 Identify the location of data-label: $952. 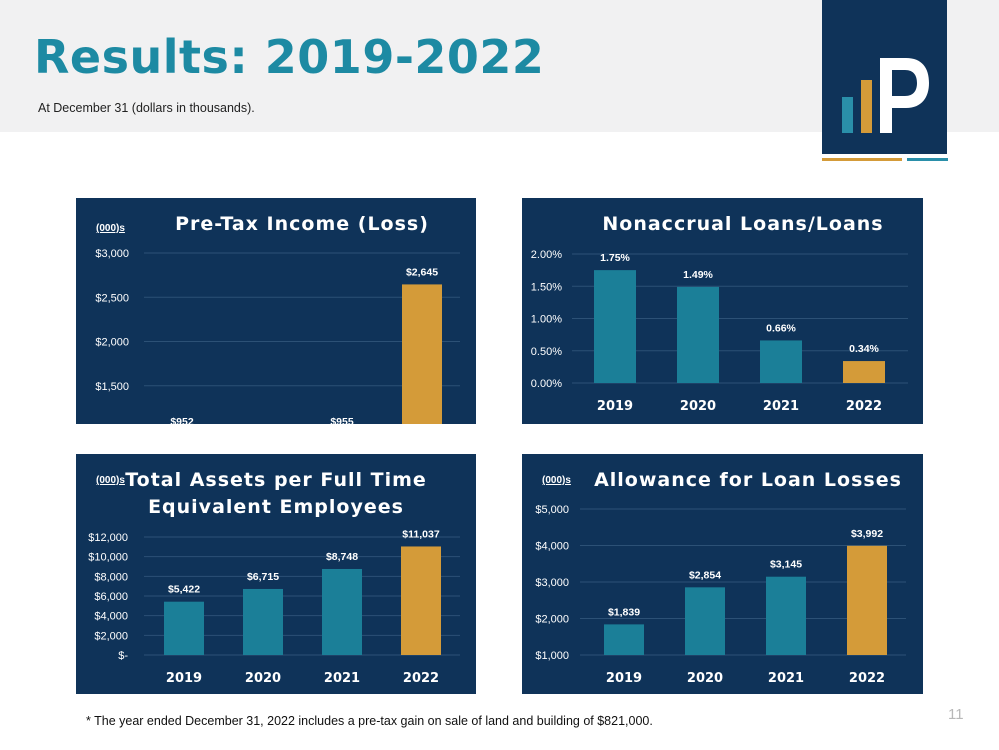
(182, 420).